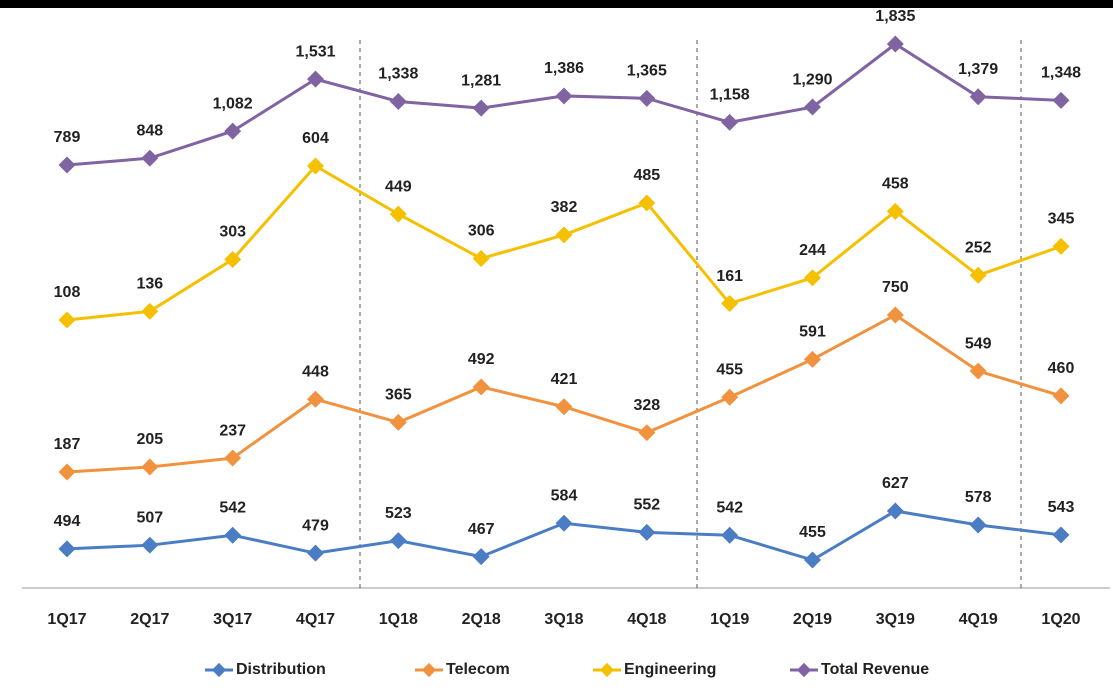 The image size is (1113, 693). Describe the element at coordinates (978, 343) in the screenshot. I see `data-label: 549` at that location.